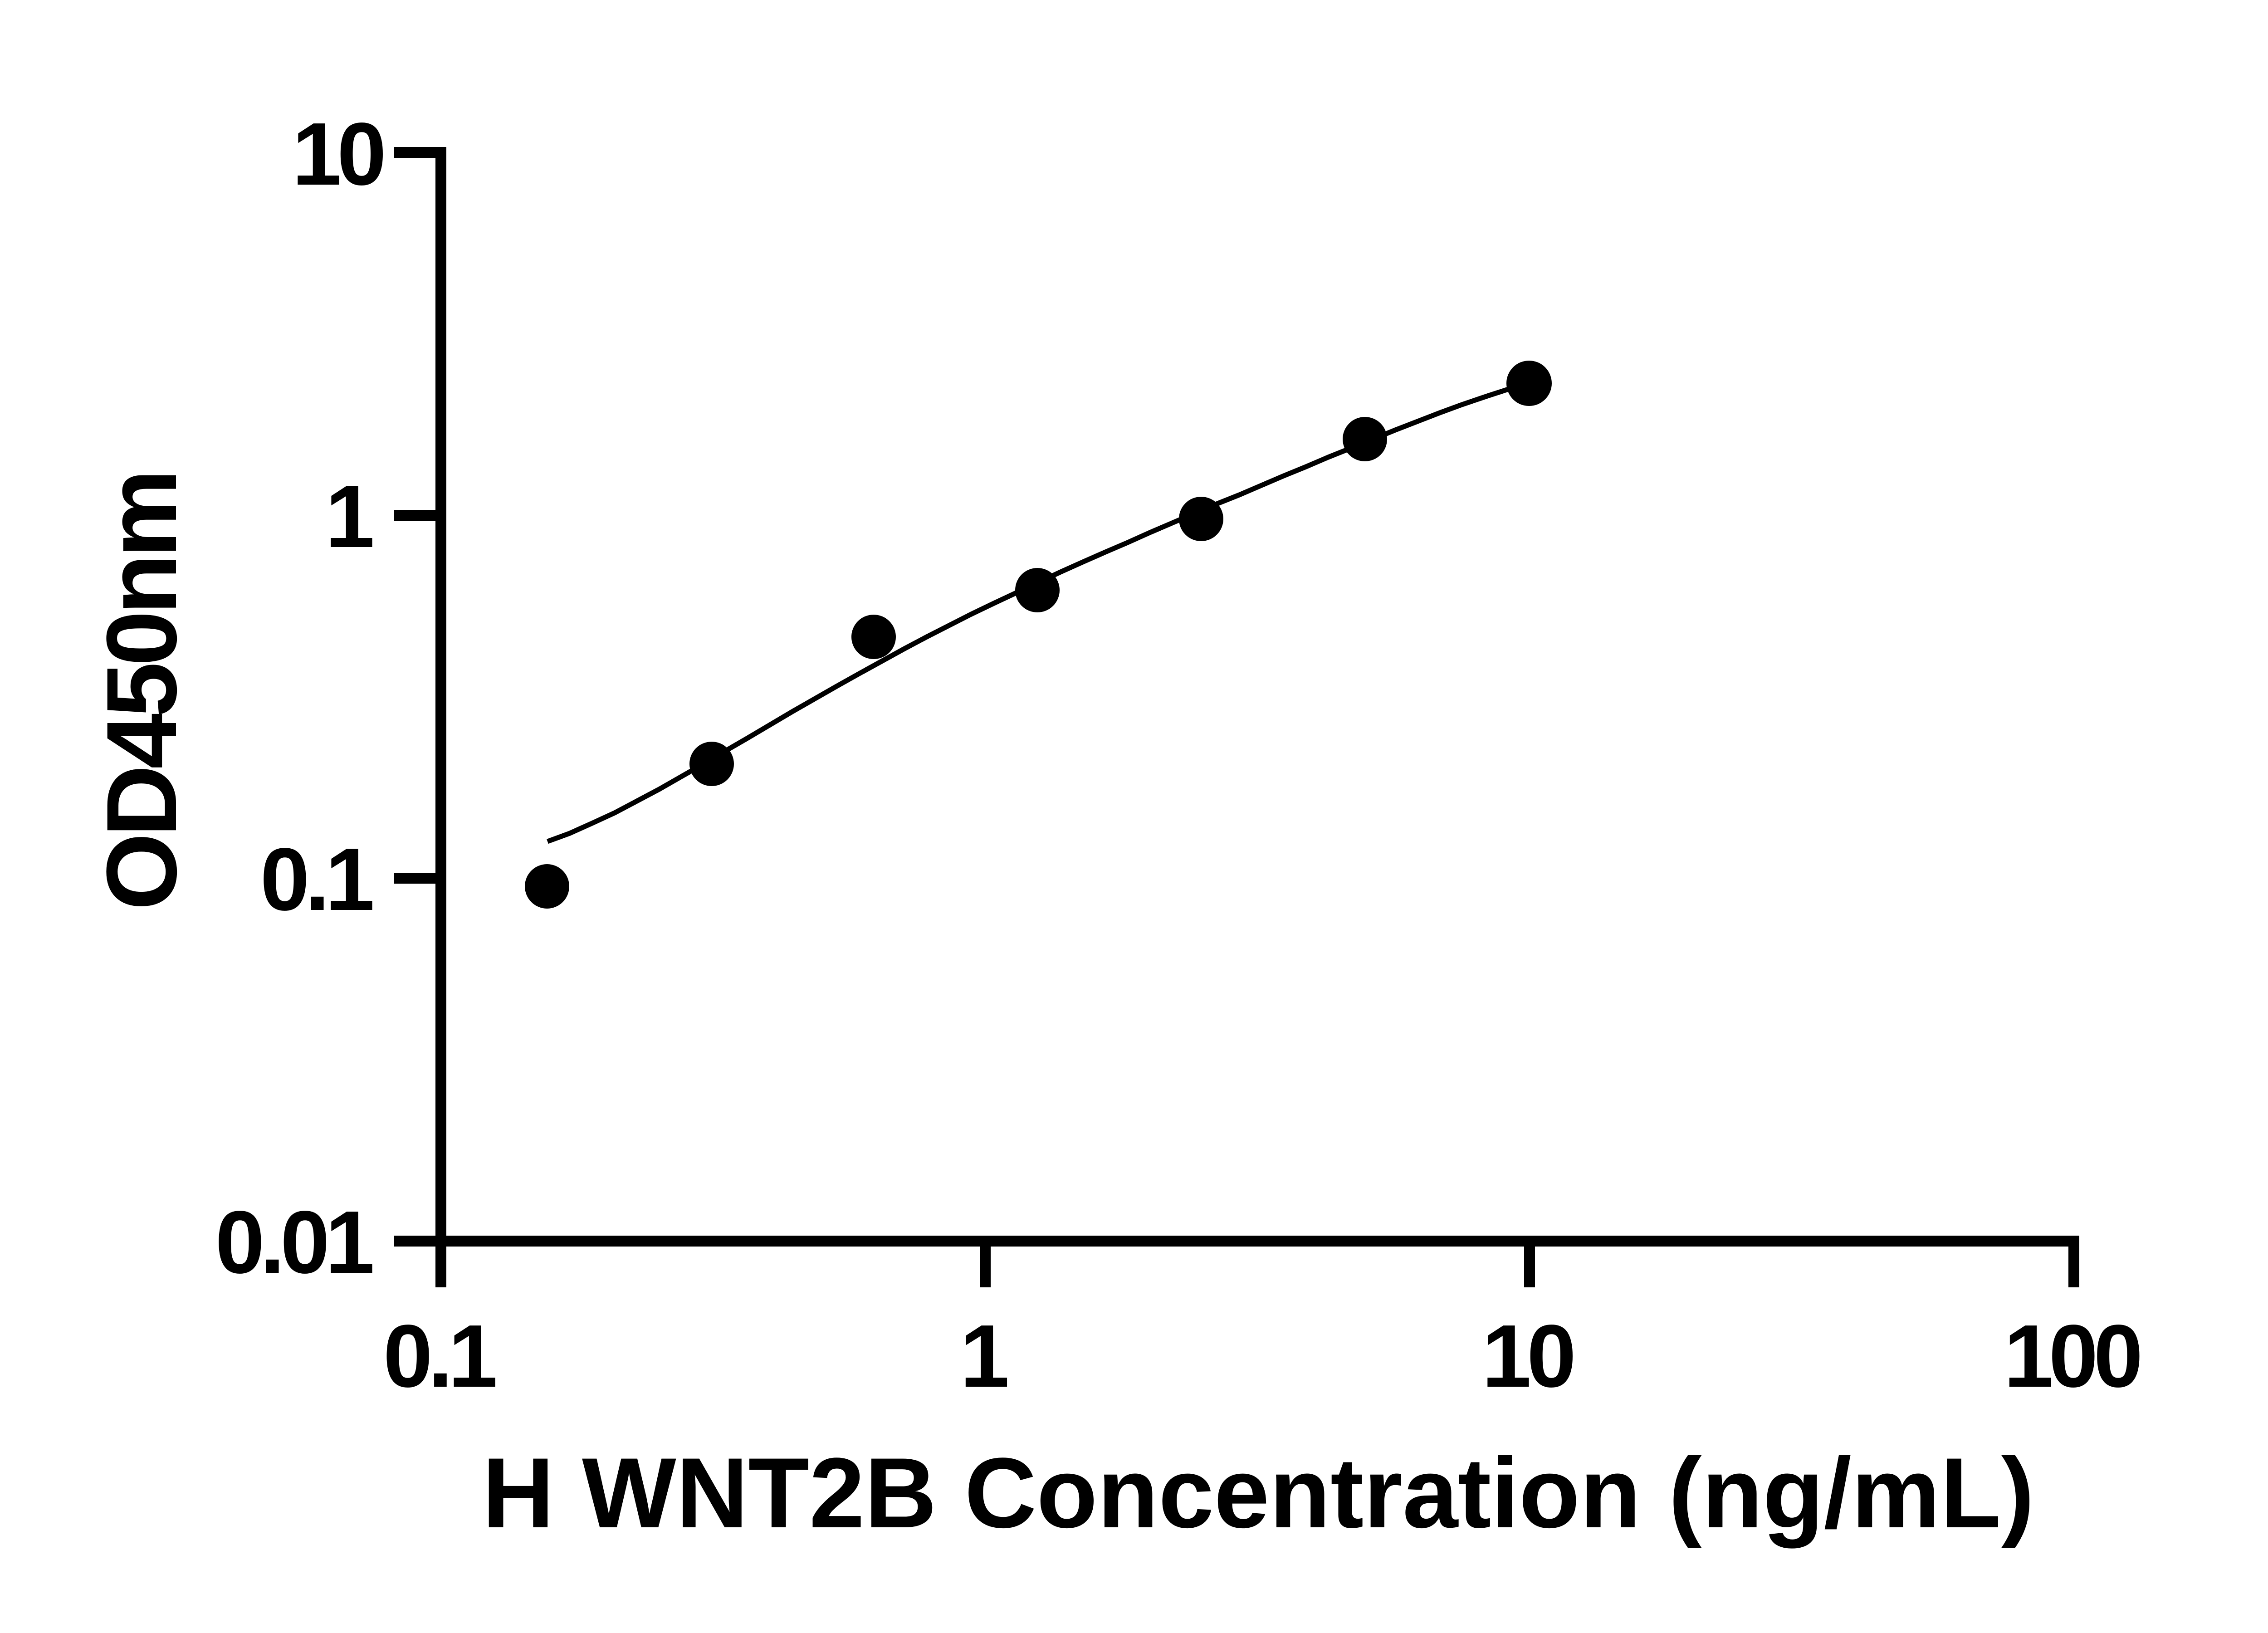 The width and height of the screenshot is (2268, 1633). I want to click on svg-text: OD450nm, so click(141, 691).